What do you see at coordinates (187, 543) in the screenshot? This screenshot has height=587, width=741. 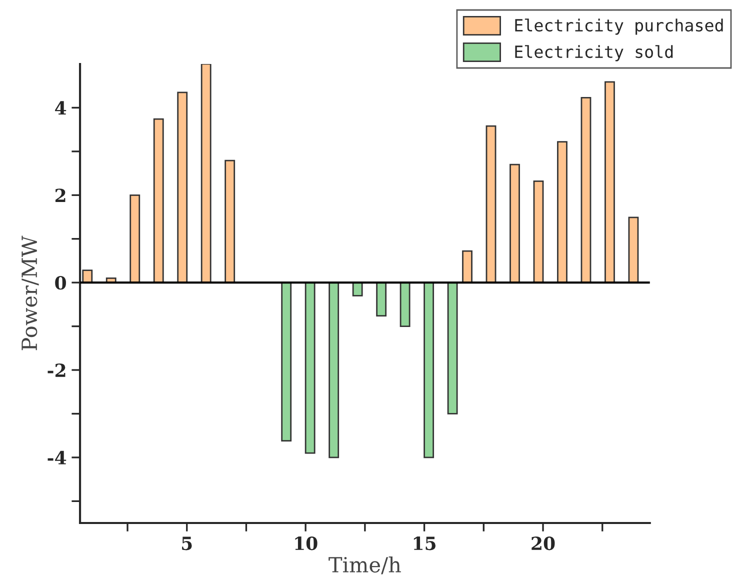 I see `x-tick-label: 5` at bounding box center [187, 543].